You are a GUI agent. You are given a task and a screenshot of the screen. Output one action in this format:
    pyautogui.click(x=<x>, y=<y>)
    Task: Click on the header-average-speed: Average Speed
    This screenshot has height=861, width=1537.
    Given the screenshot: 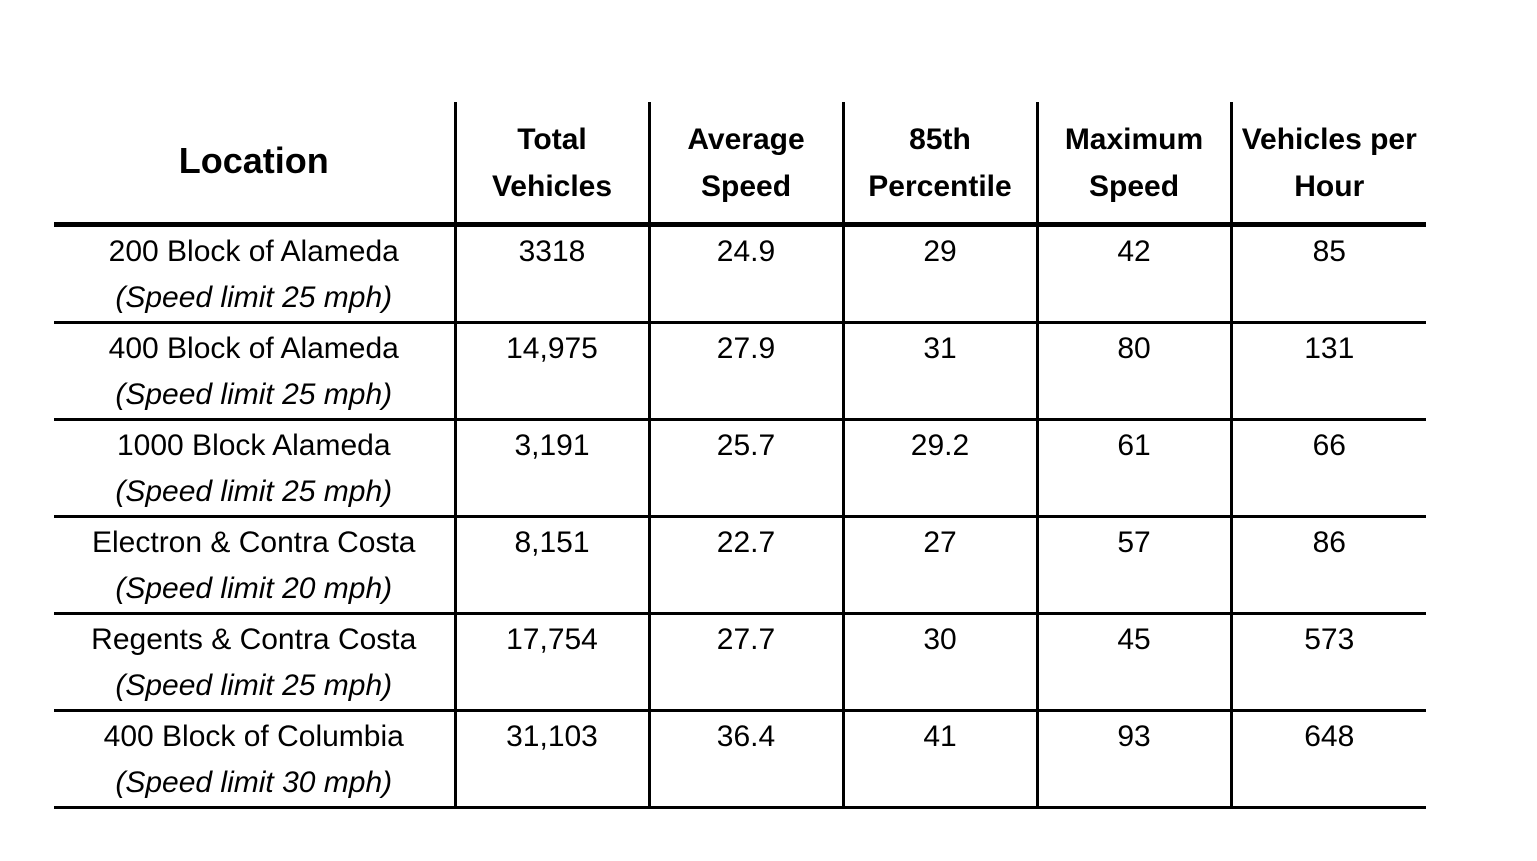 What is the action you would take?
    pyautogui.click(x=745, y=164)
    